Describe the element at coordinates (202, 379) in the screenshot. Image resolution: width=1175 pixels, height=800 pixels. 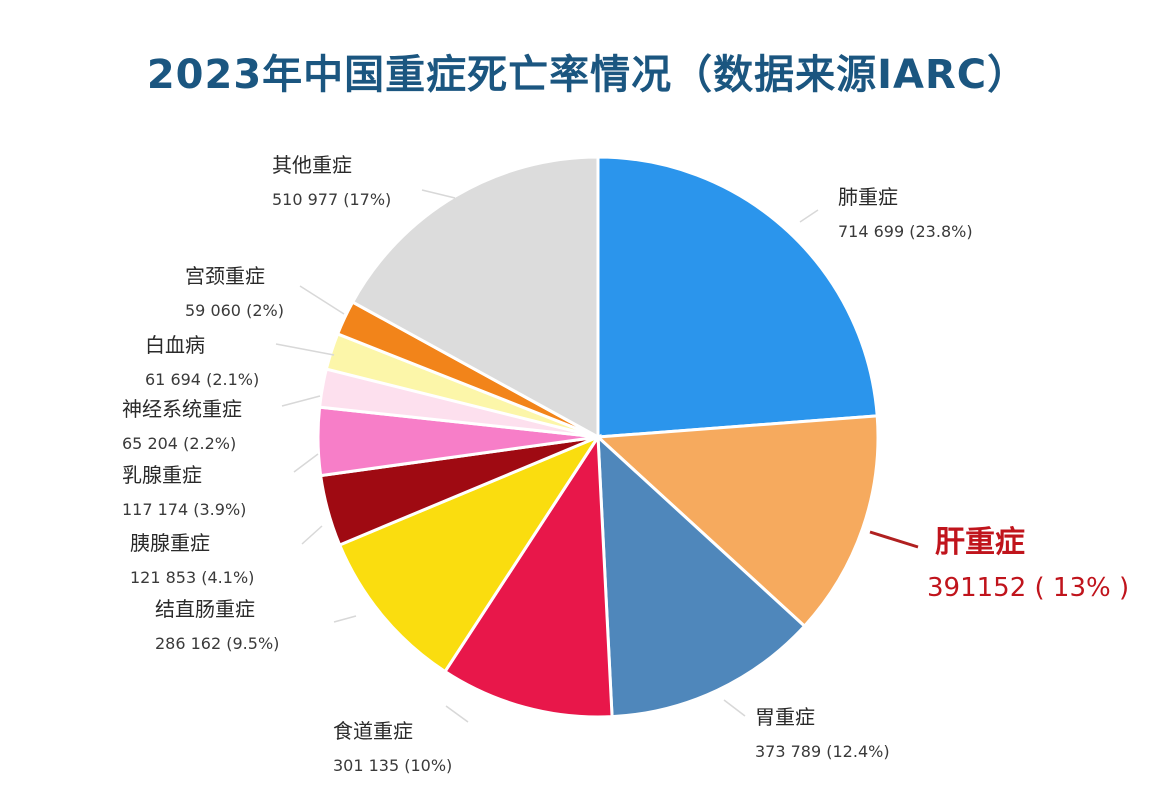
I see `slice-label-value-9: 61 694 (2.1%)` at that location.